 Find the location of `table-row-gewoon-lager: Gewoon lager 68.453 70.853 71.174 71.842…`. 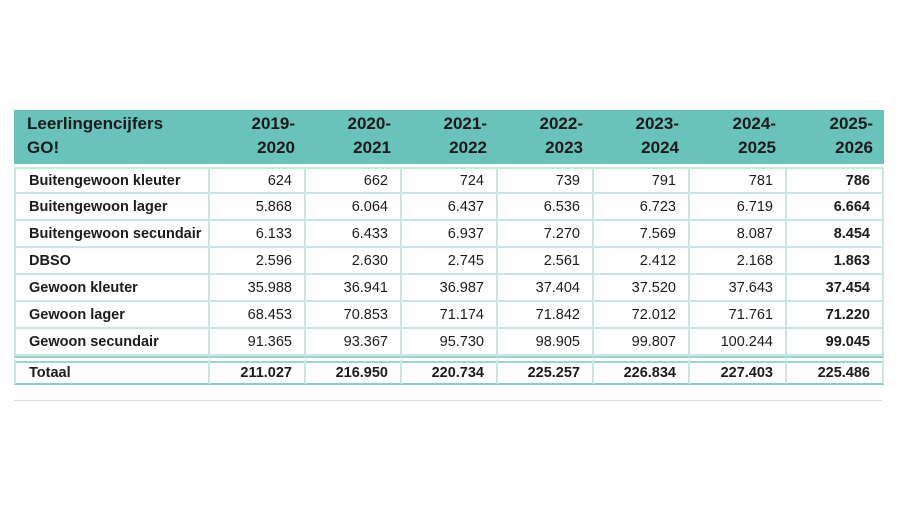

table-row-gewoon-lager: Gewoon lager 68.453 70.853 71.174 71.842… is located at coordinates (449, 315).